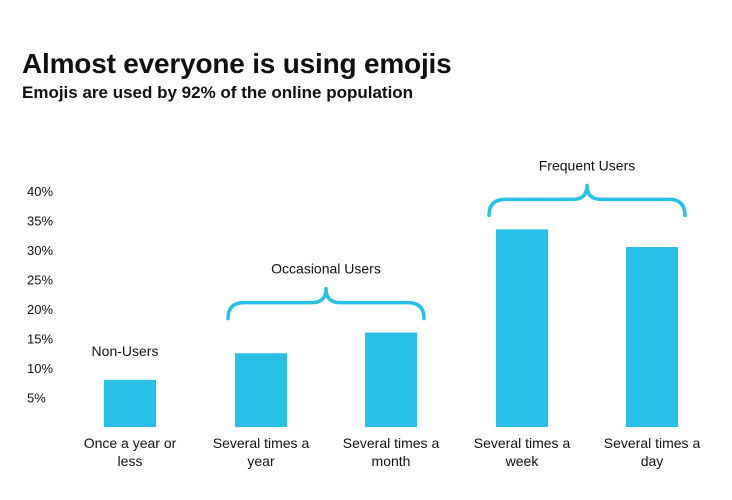 The height and width of the screenshot is (500, 732). Describe the element at coordinates (130, 443) in the screenshot. I see `x-tick-label: Once a year or` at that location.